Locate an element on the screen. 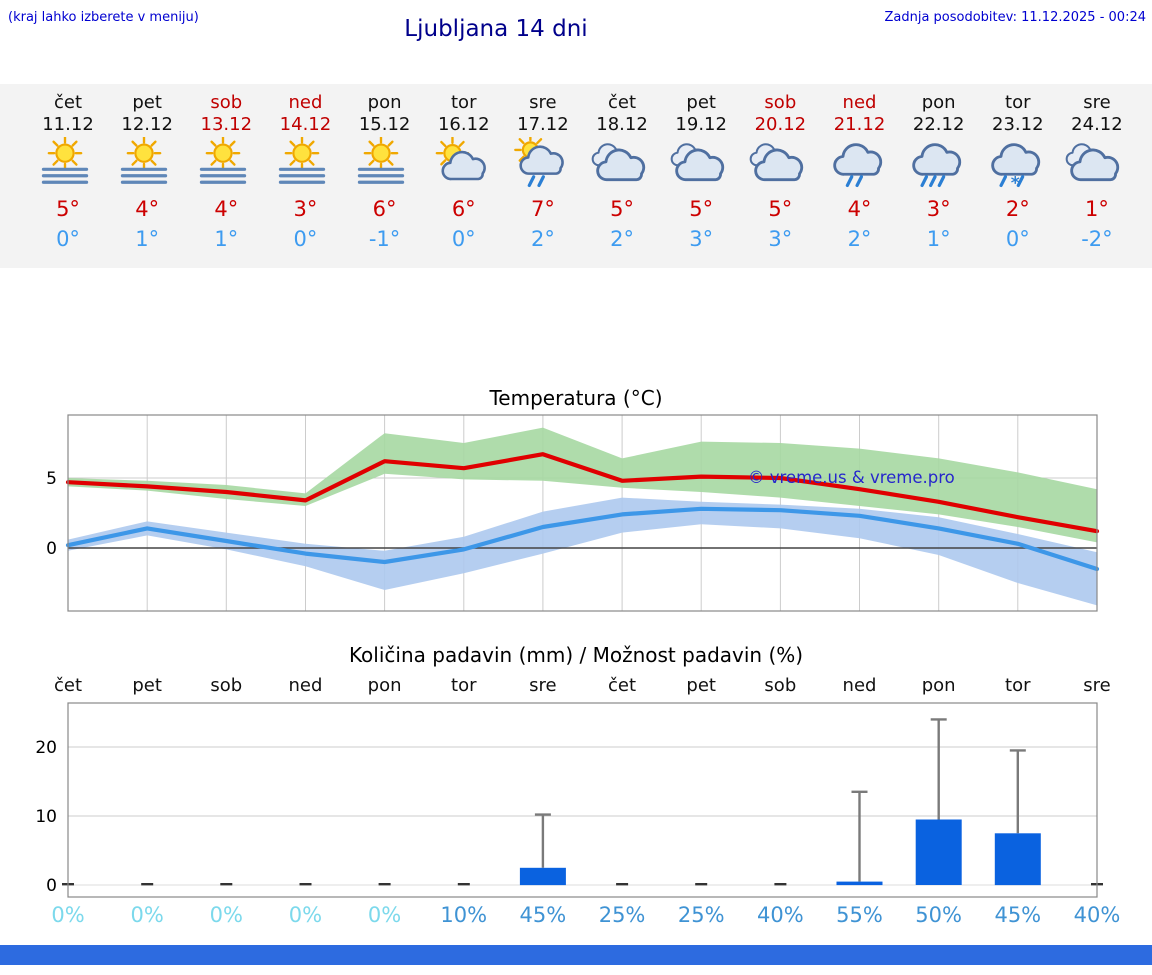 The width and height of the screenshot is (1152, 975). bottom-banner is located at coordinates (576, 955).